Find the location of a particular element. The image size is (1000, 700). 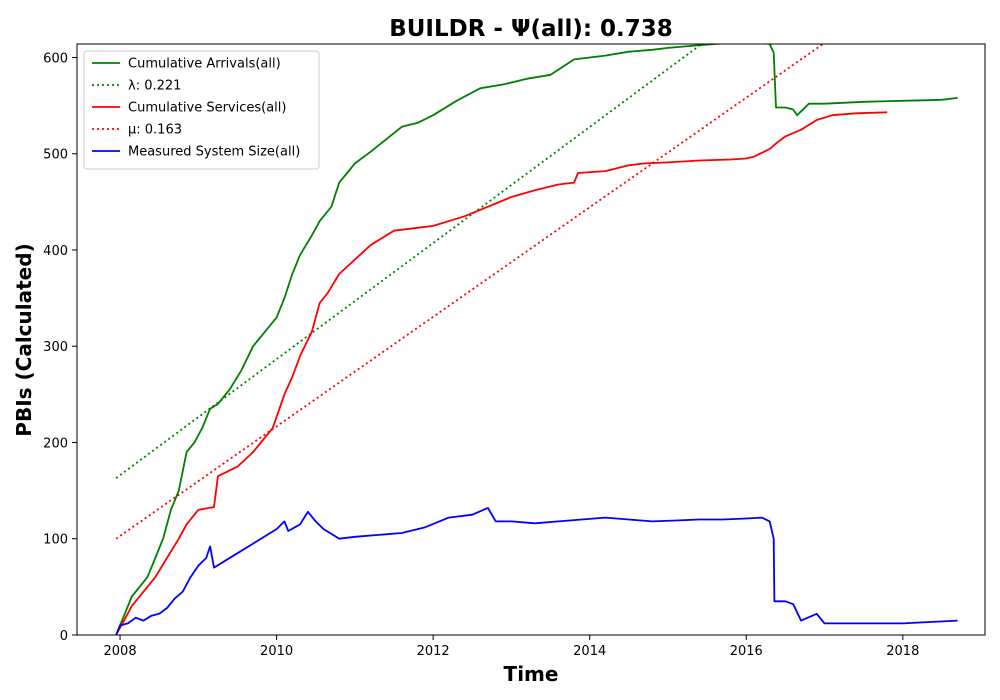

legend-label: Cumulative Arrivals(all) is located at coordinates (204, 64).